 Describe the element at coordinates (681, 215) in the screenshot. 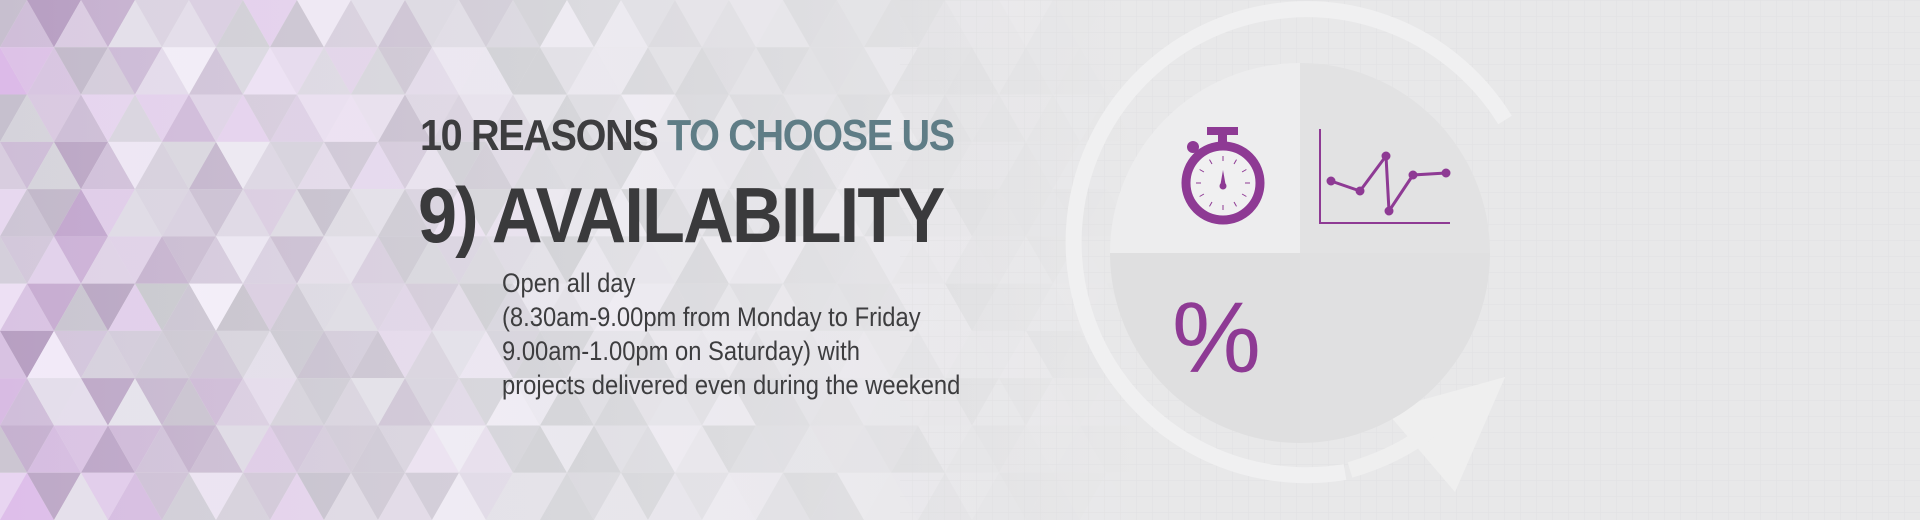

I see `reason-heading: 9) AVAILABILITY` at that location.